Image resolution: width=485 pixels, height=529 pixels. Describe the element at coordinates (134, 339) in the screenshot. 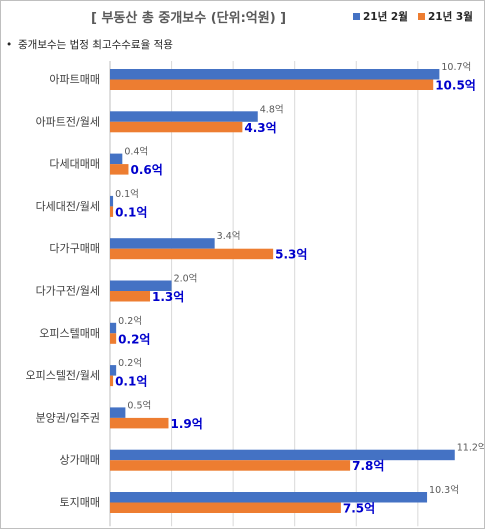

I see `data-label-mar: 0.2억` at that location.